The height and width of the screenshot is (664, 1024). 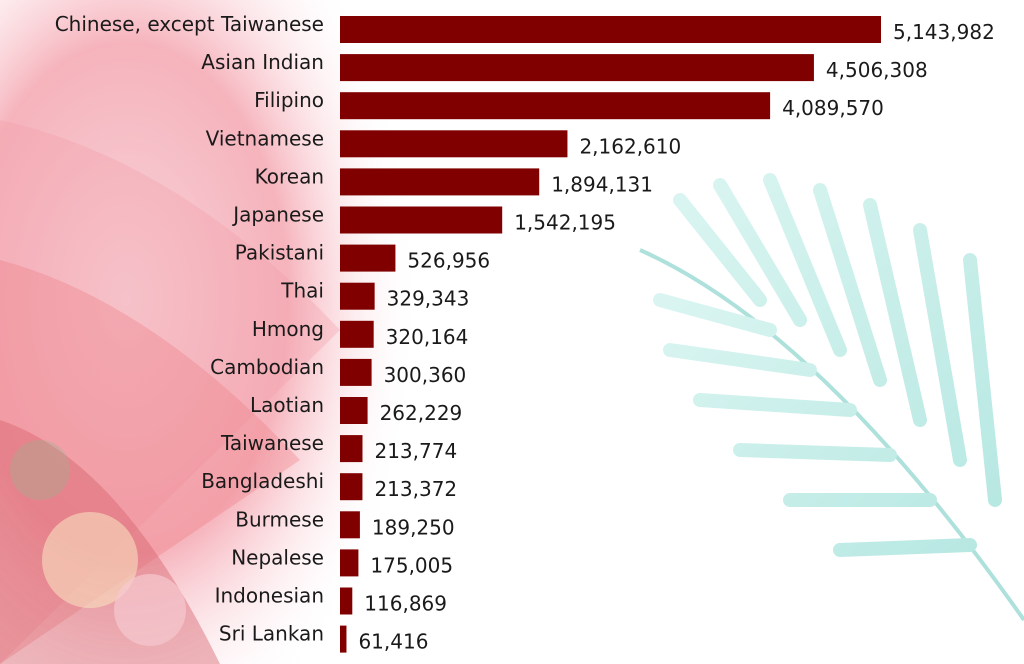 I want to click on category-label-thai: Thai, so click(x=302, y=291).